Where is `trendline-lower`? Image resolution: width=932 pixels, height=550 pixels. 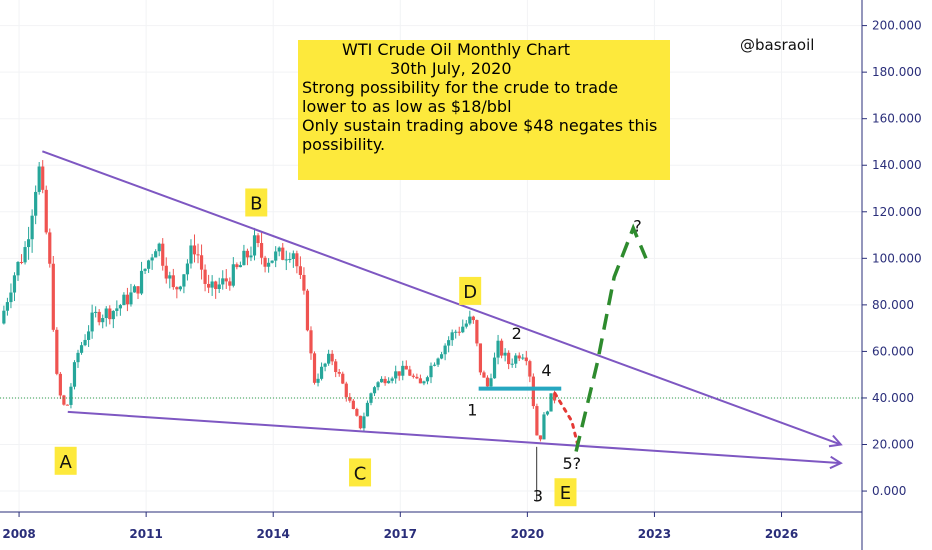
trendline-lower is located at coordinates (454, 437).